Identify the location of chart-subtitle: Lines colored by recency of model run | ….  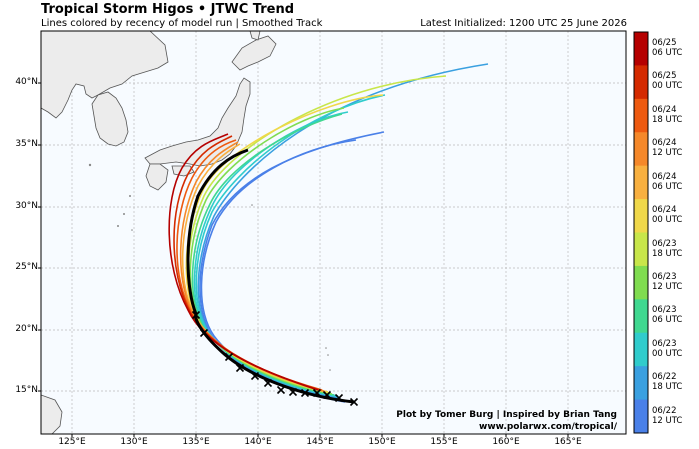
(182, 23).